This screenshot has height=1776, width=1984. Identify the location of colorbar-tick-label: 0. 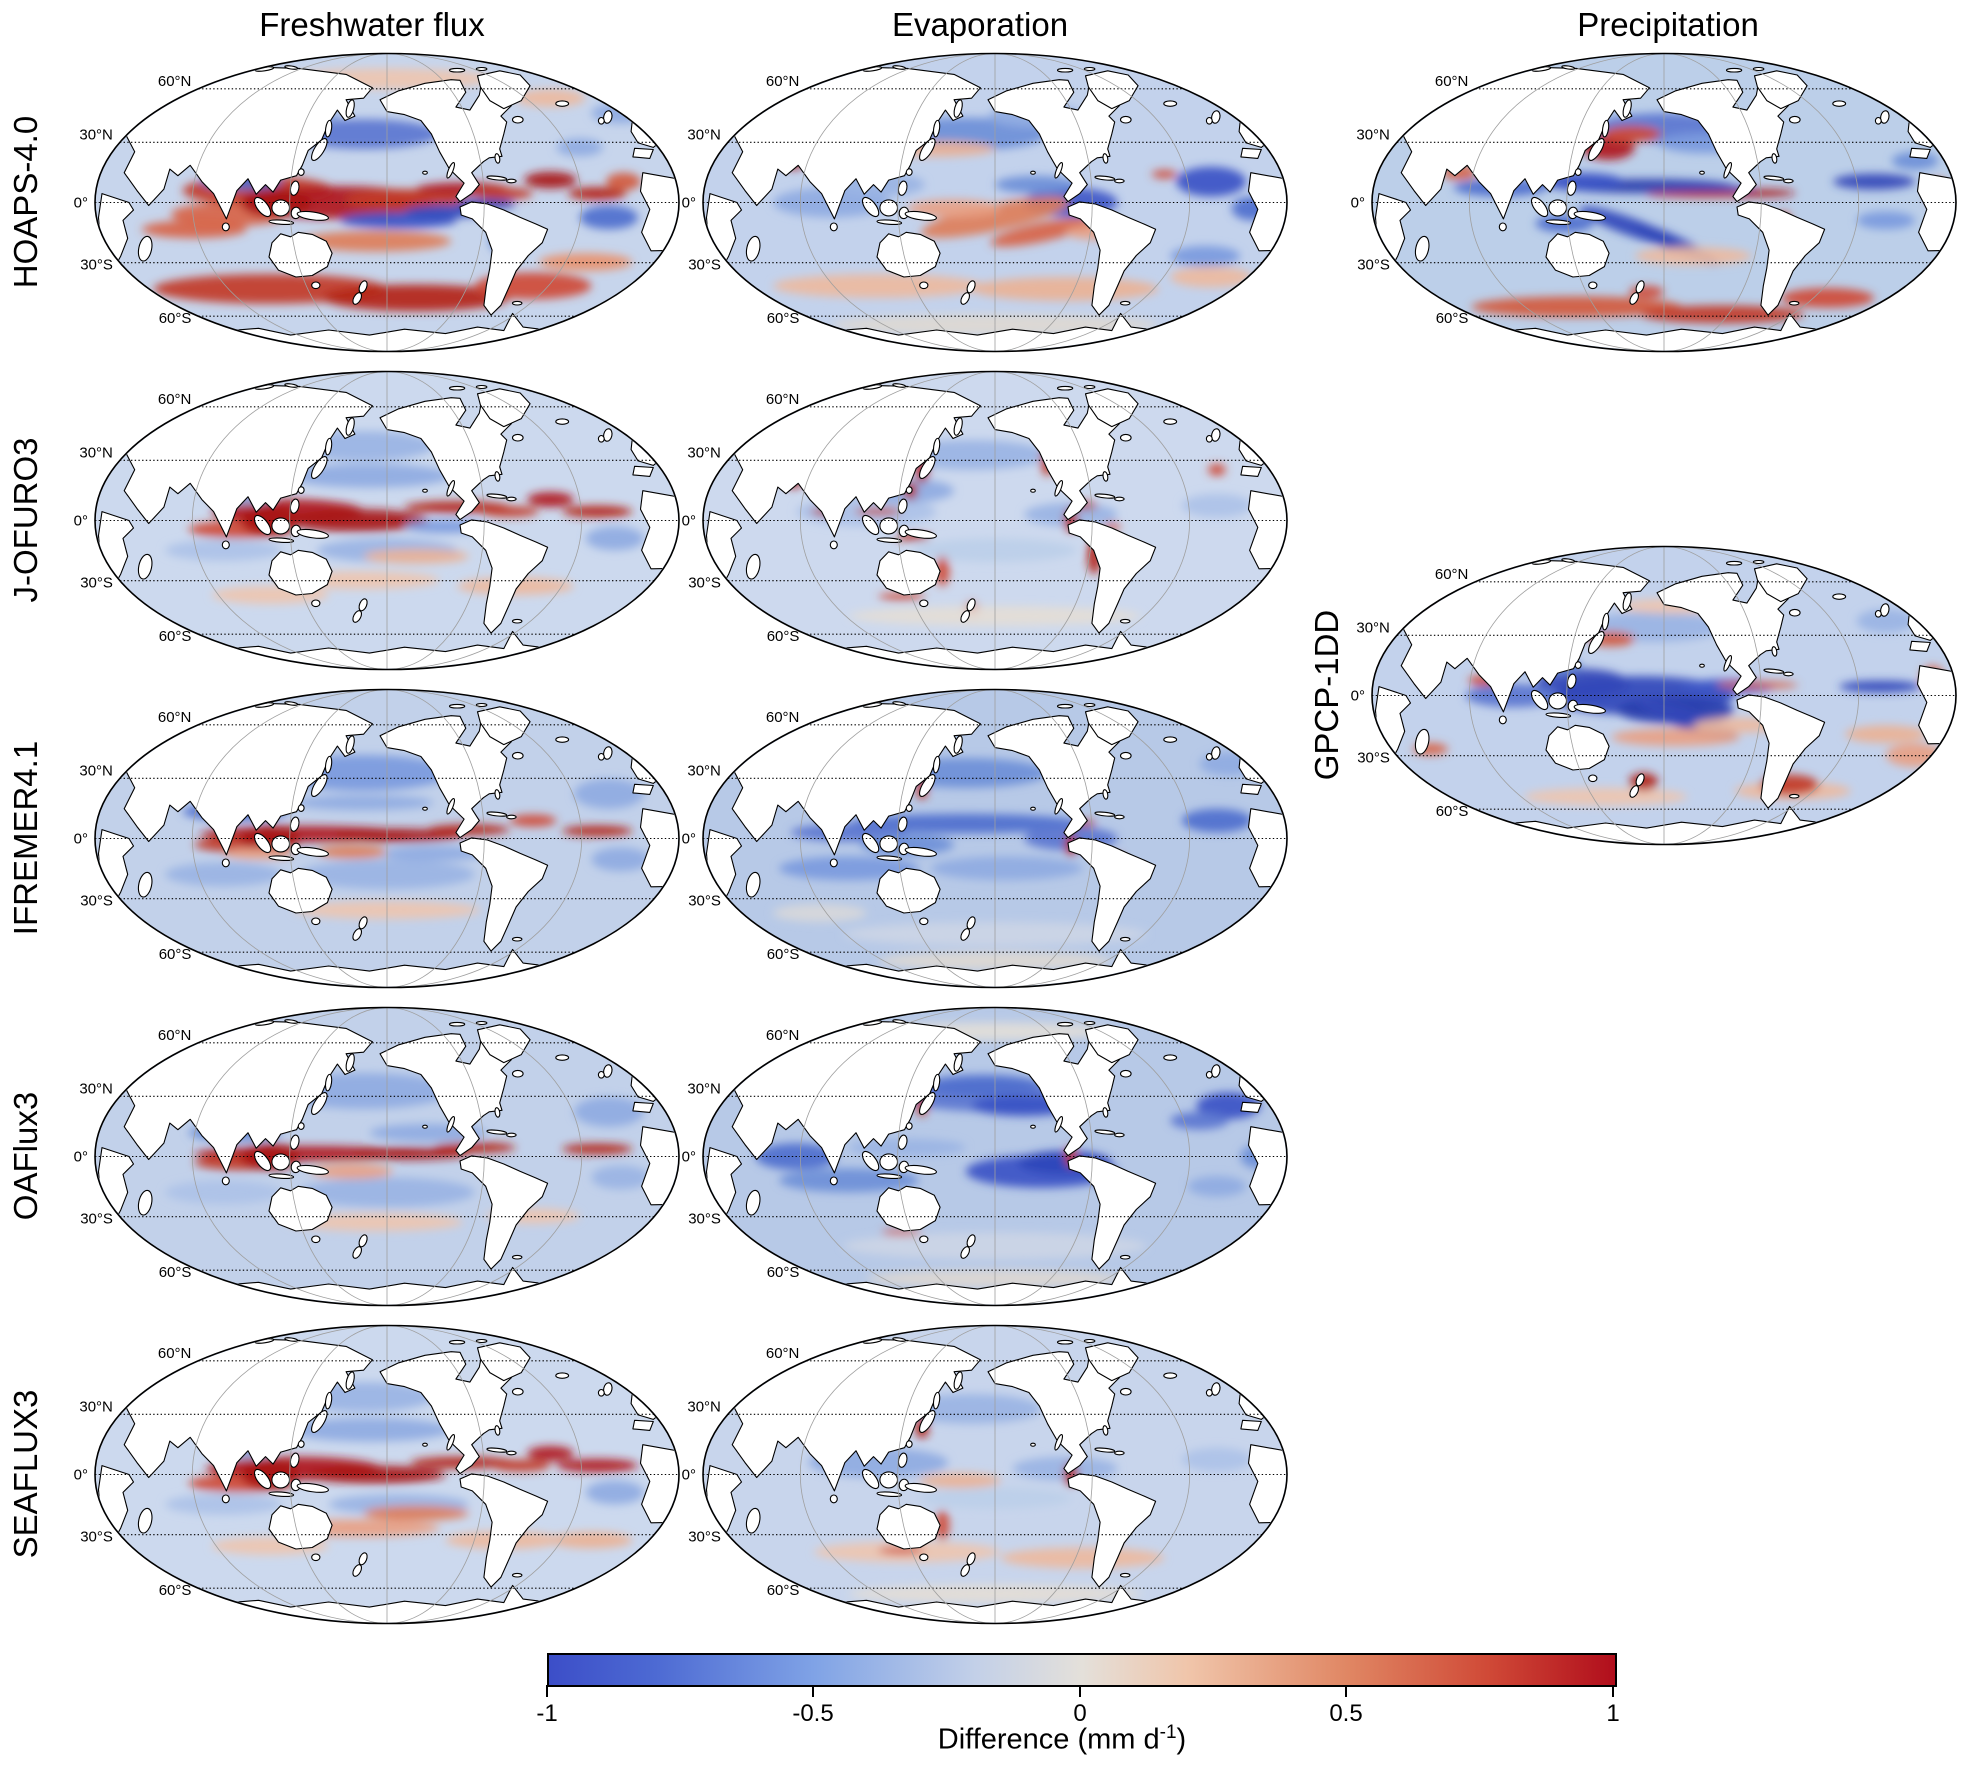
(1080, 1713).